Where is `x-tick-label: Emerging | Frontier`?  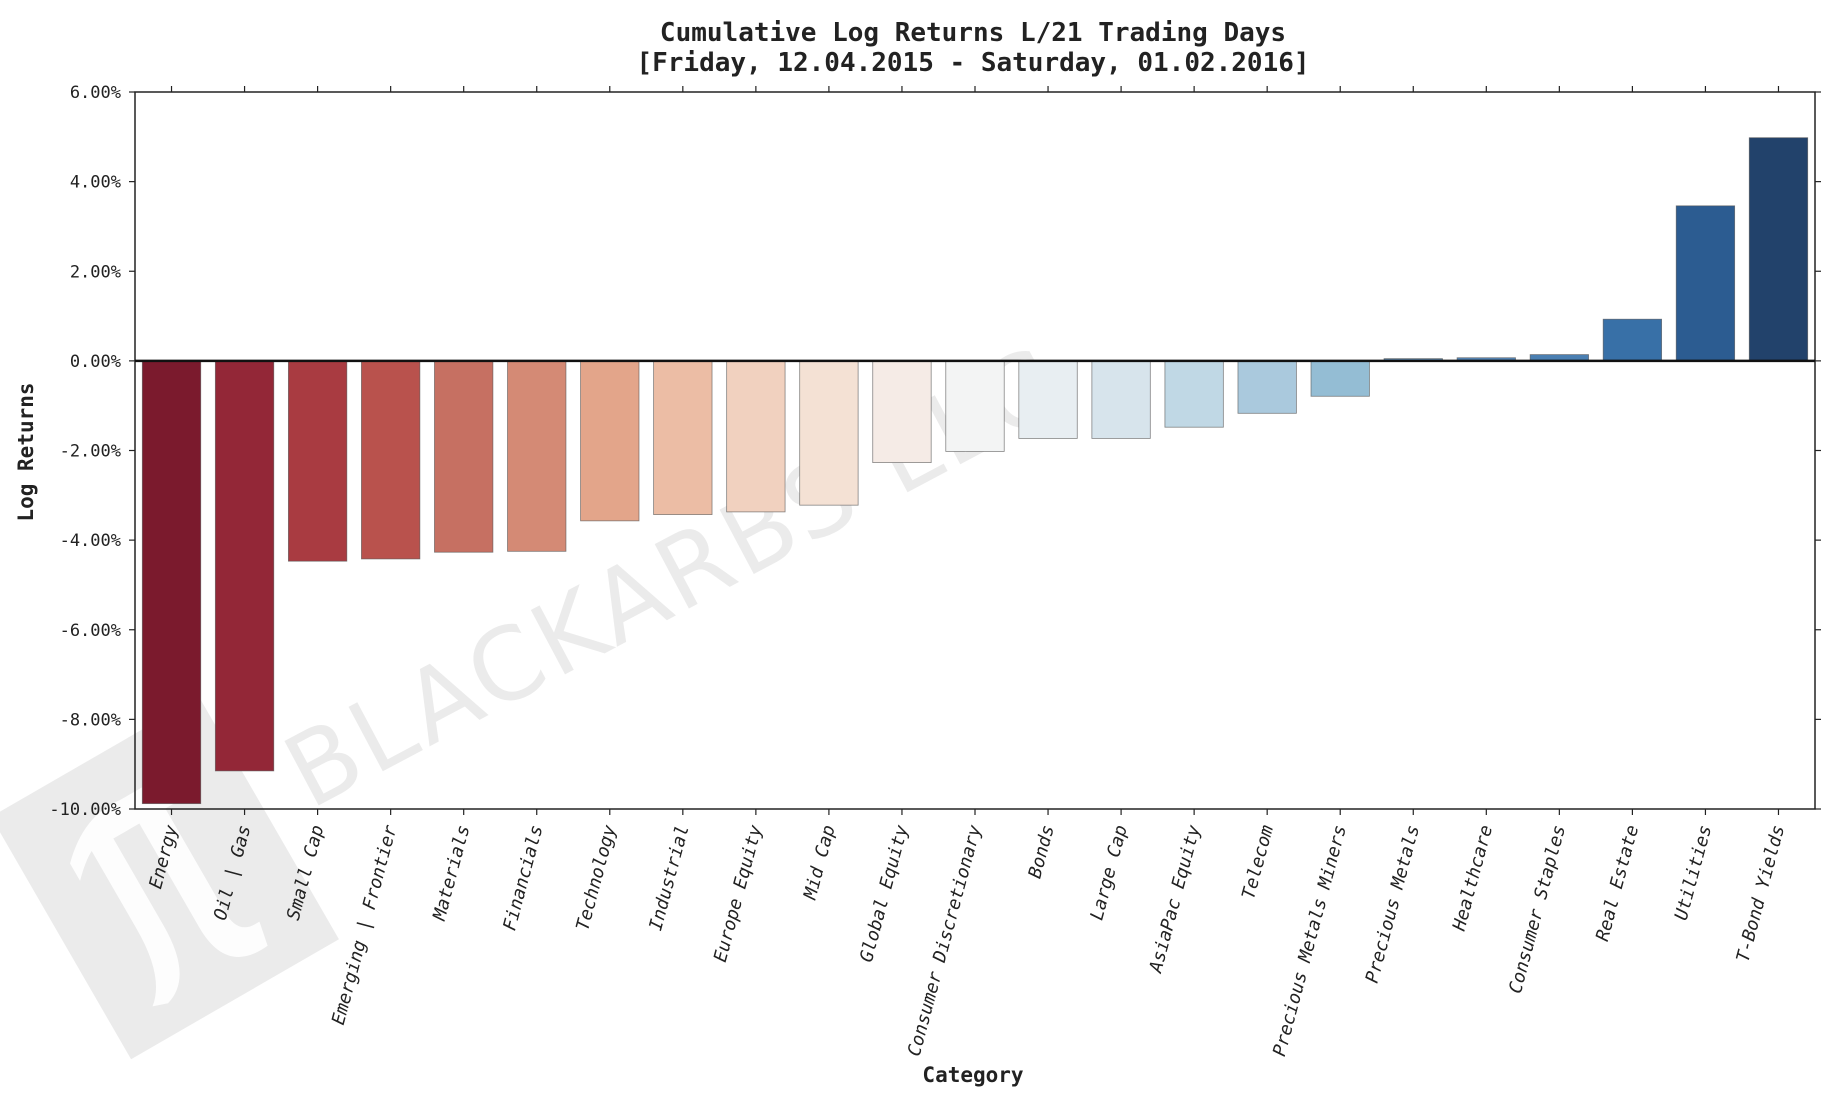 x-tick-label: Emerging | Frontier is located at coordinates (365, 925).